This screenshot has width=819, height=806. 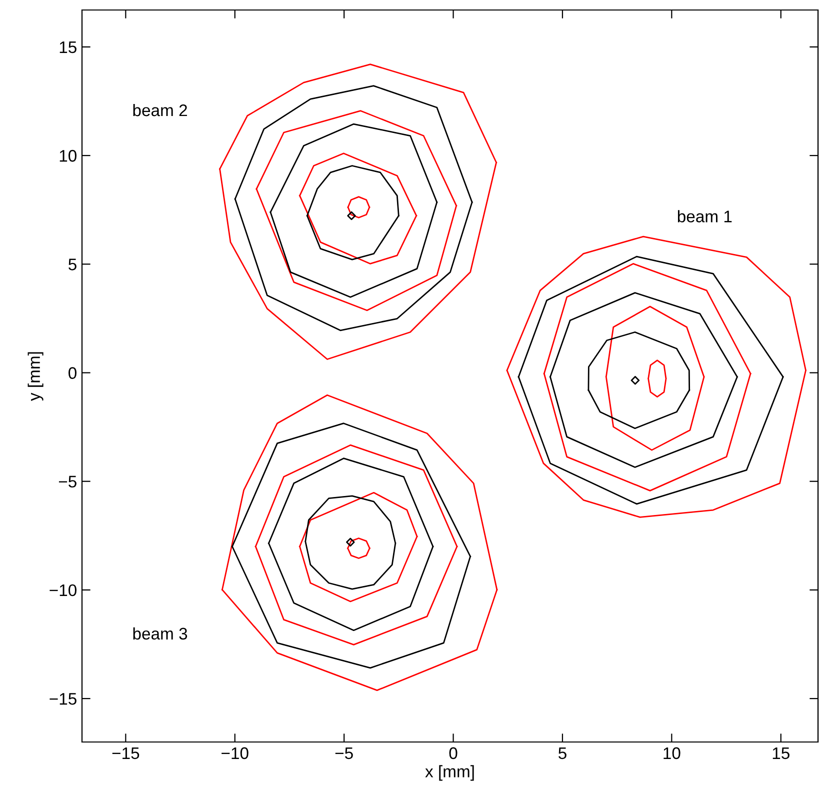 What do you see at coordinates (72, 264) in the screenshot?
I see `y-tick-label: 5` at bounding box center [72, 264].